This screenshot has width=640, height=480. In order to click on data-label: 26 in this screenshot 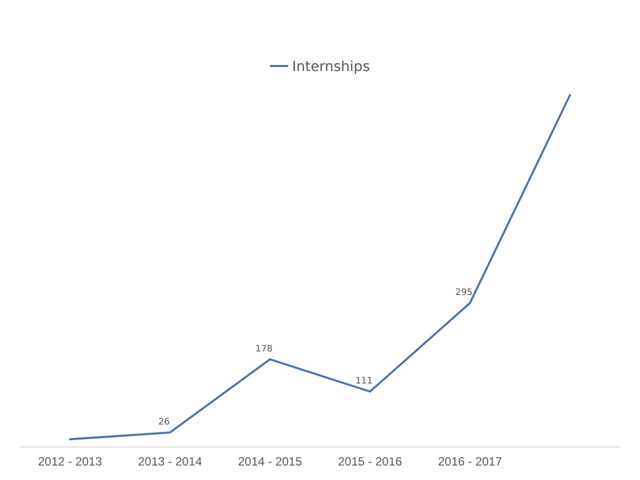, I will do `click(164, 422)`.